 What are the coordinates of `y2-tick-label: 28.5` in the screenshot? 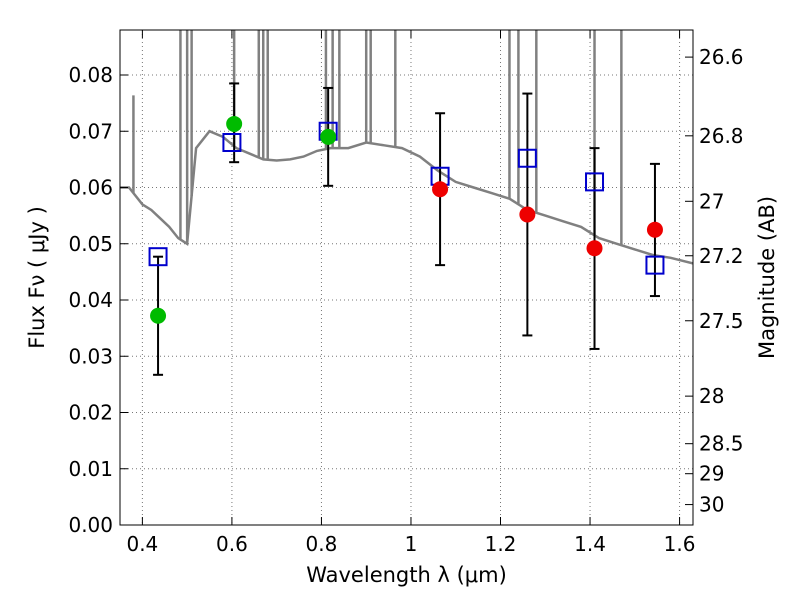 It's located at (721, 444).